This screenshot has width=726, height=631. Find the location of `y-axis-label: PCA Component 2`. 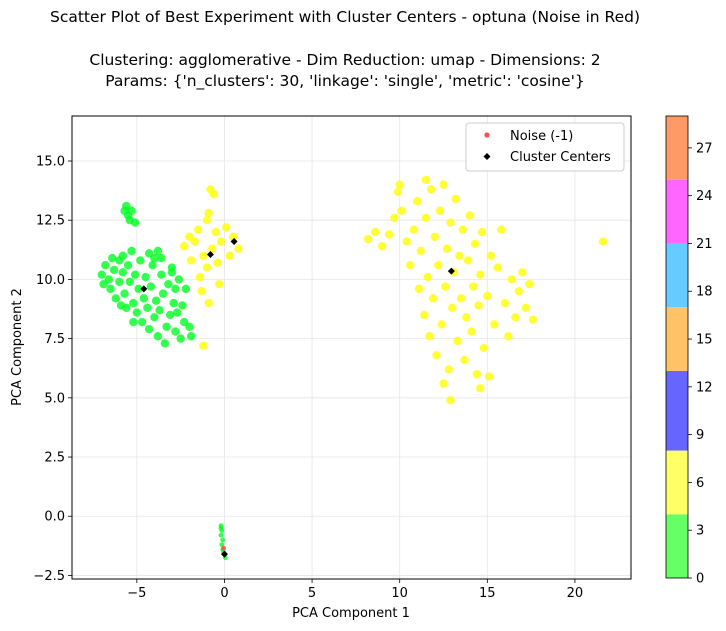

y-axis-label: PCA Component 2 is located at coordinates (17, 347).